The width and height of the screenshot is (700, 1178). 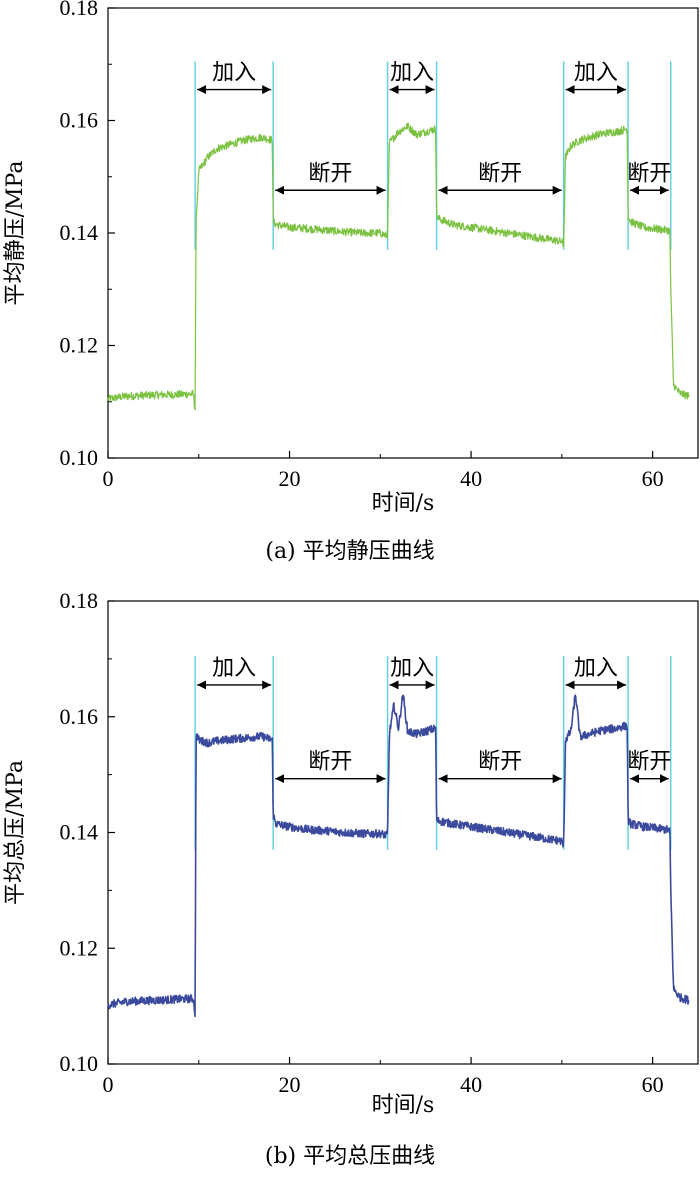 I want to click on chart-caption: (a) 平均静压曲线, so click(x=349, y=551).